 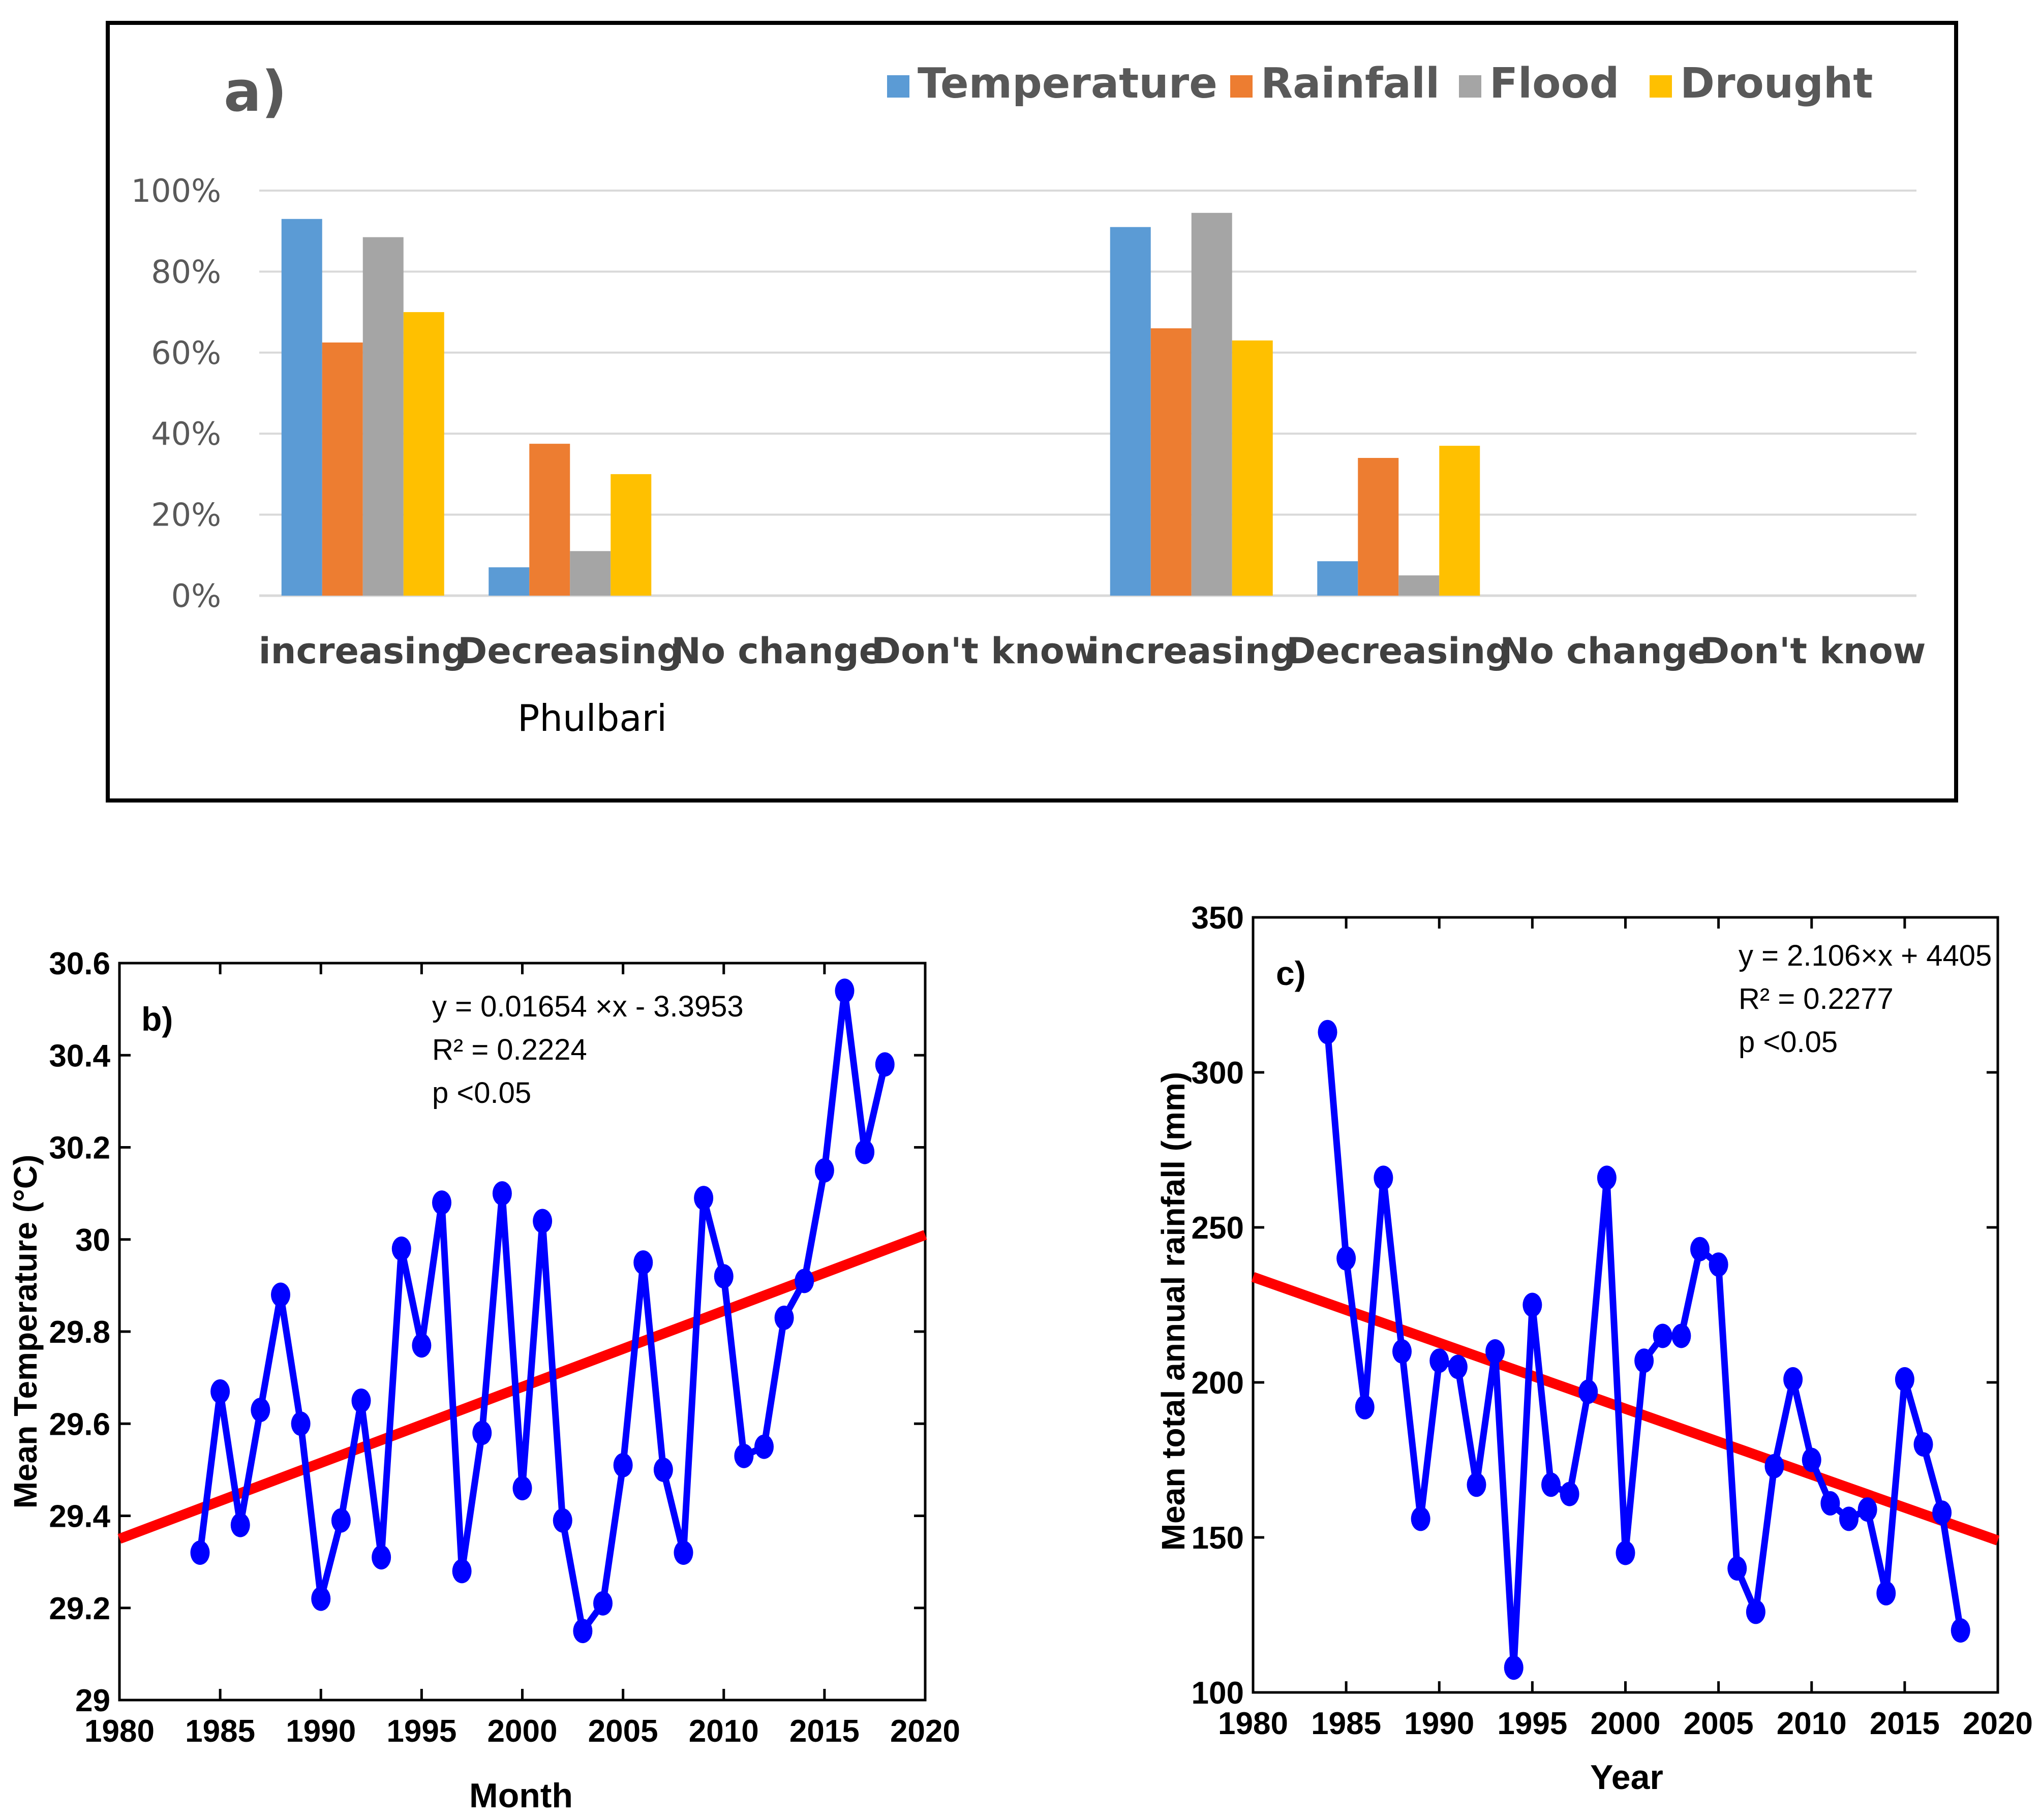 I want to click on x-tick-label: 2015, so click(x=824, y=1731).